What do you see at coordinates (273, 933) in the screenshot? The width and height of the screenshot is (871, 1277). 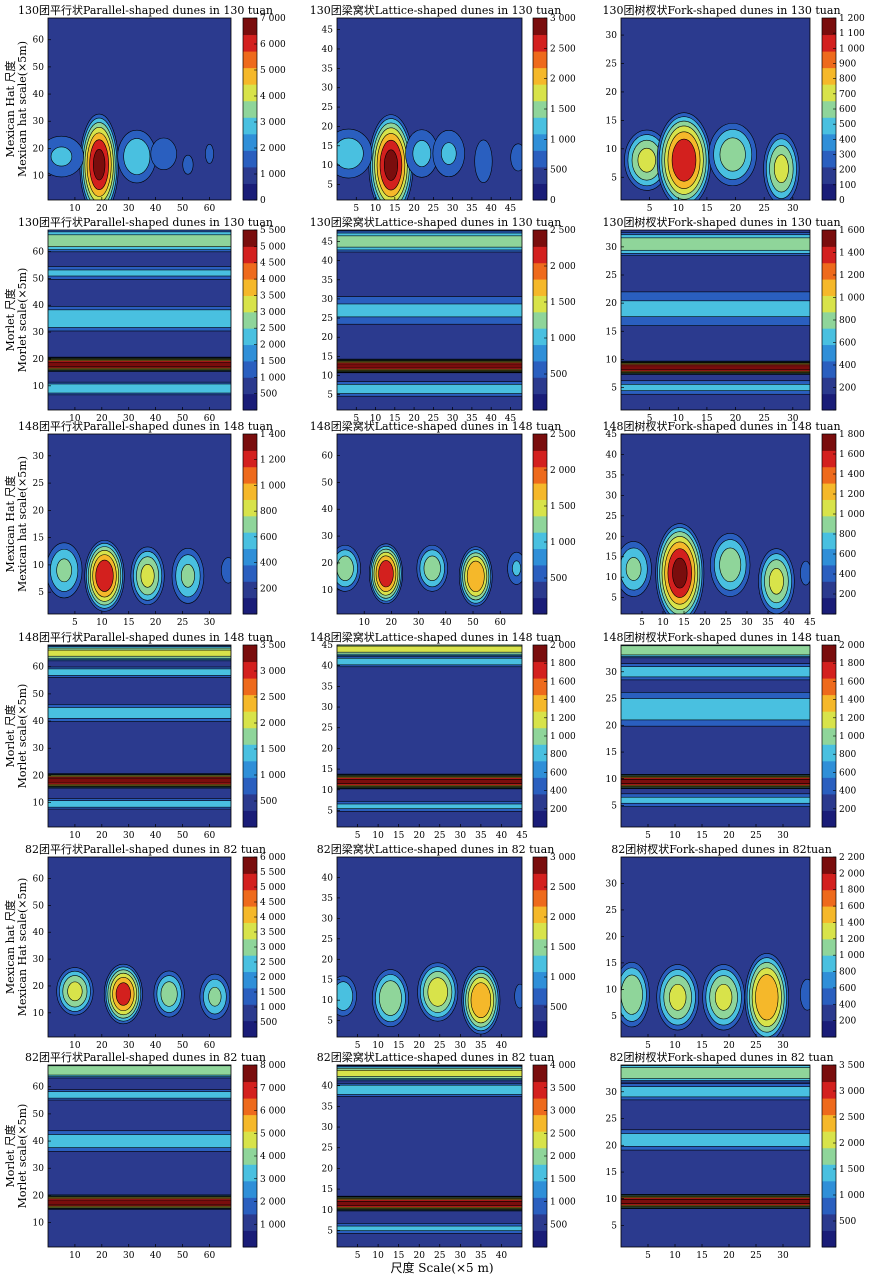 I see `colorbar-tick-label: 3 500` at bounding box center [273, 933].